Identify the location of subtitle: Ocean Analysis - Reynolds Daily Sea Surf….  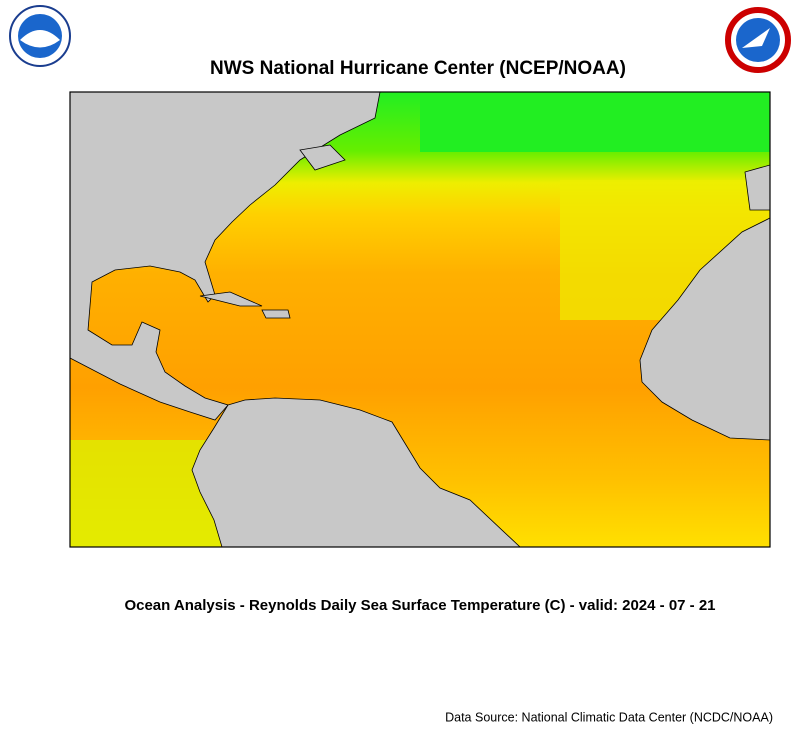
(419, 605).